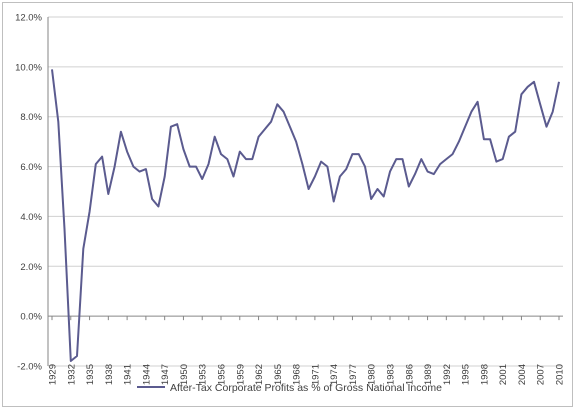 The height and width of the screenshot is (411, 577). Describe the element at coordinates (90, 374) in the screenshot. I see `x-tick-label: 1935` at that location.